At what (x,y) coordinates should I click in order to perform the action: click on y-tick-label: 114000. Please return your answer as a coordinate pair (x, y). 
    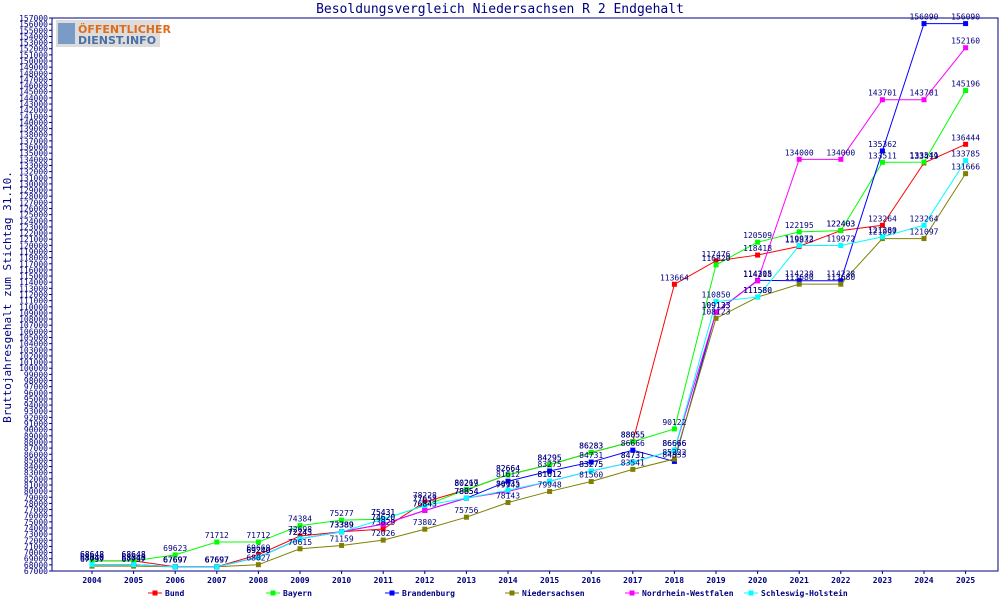
    Looking at the image, I should click on (33, 282).